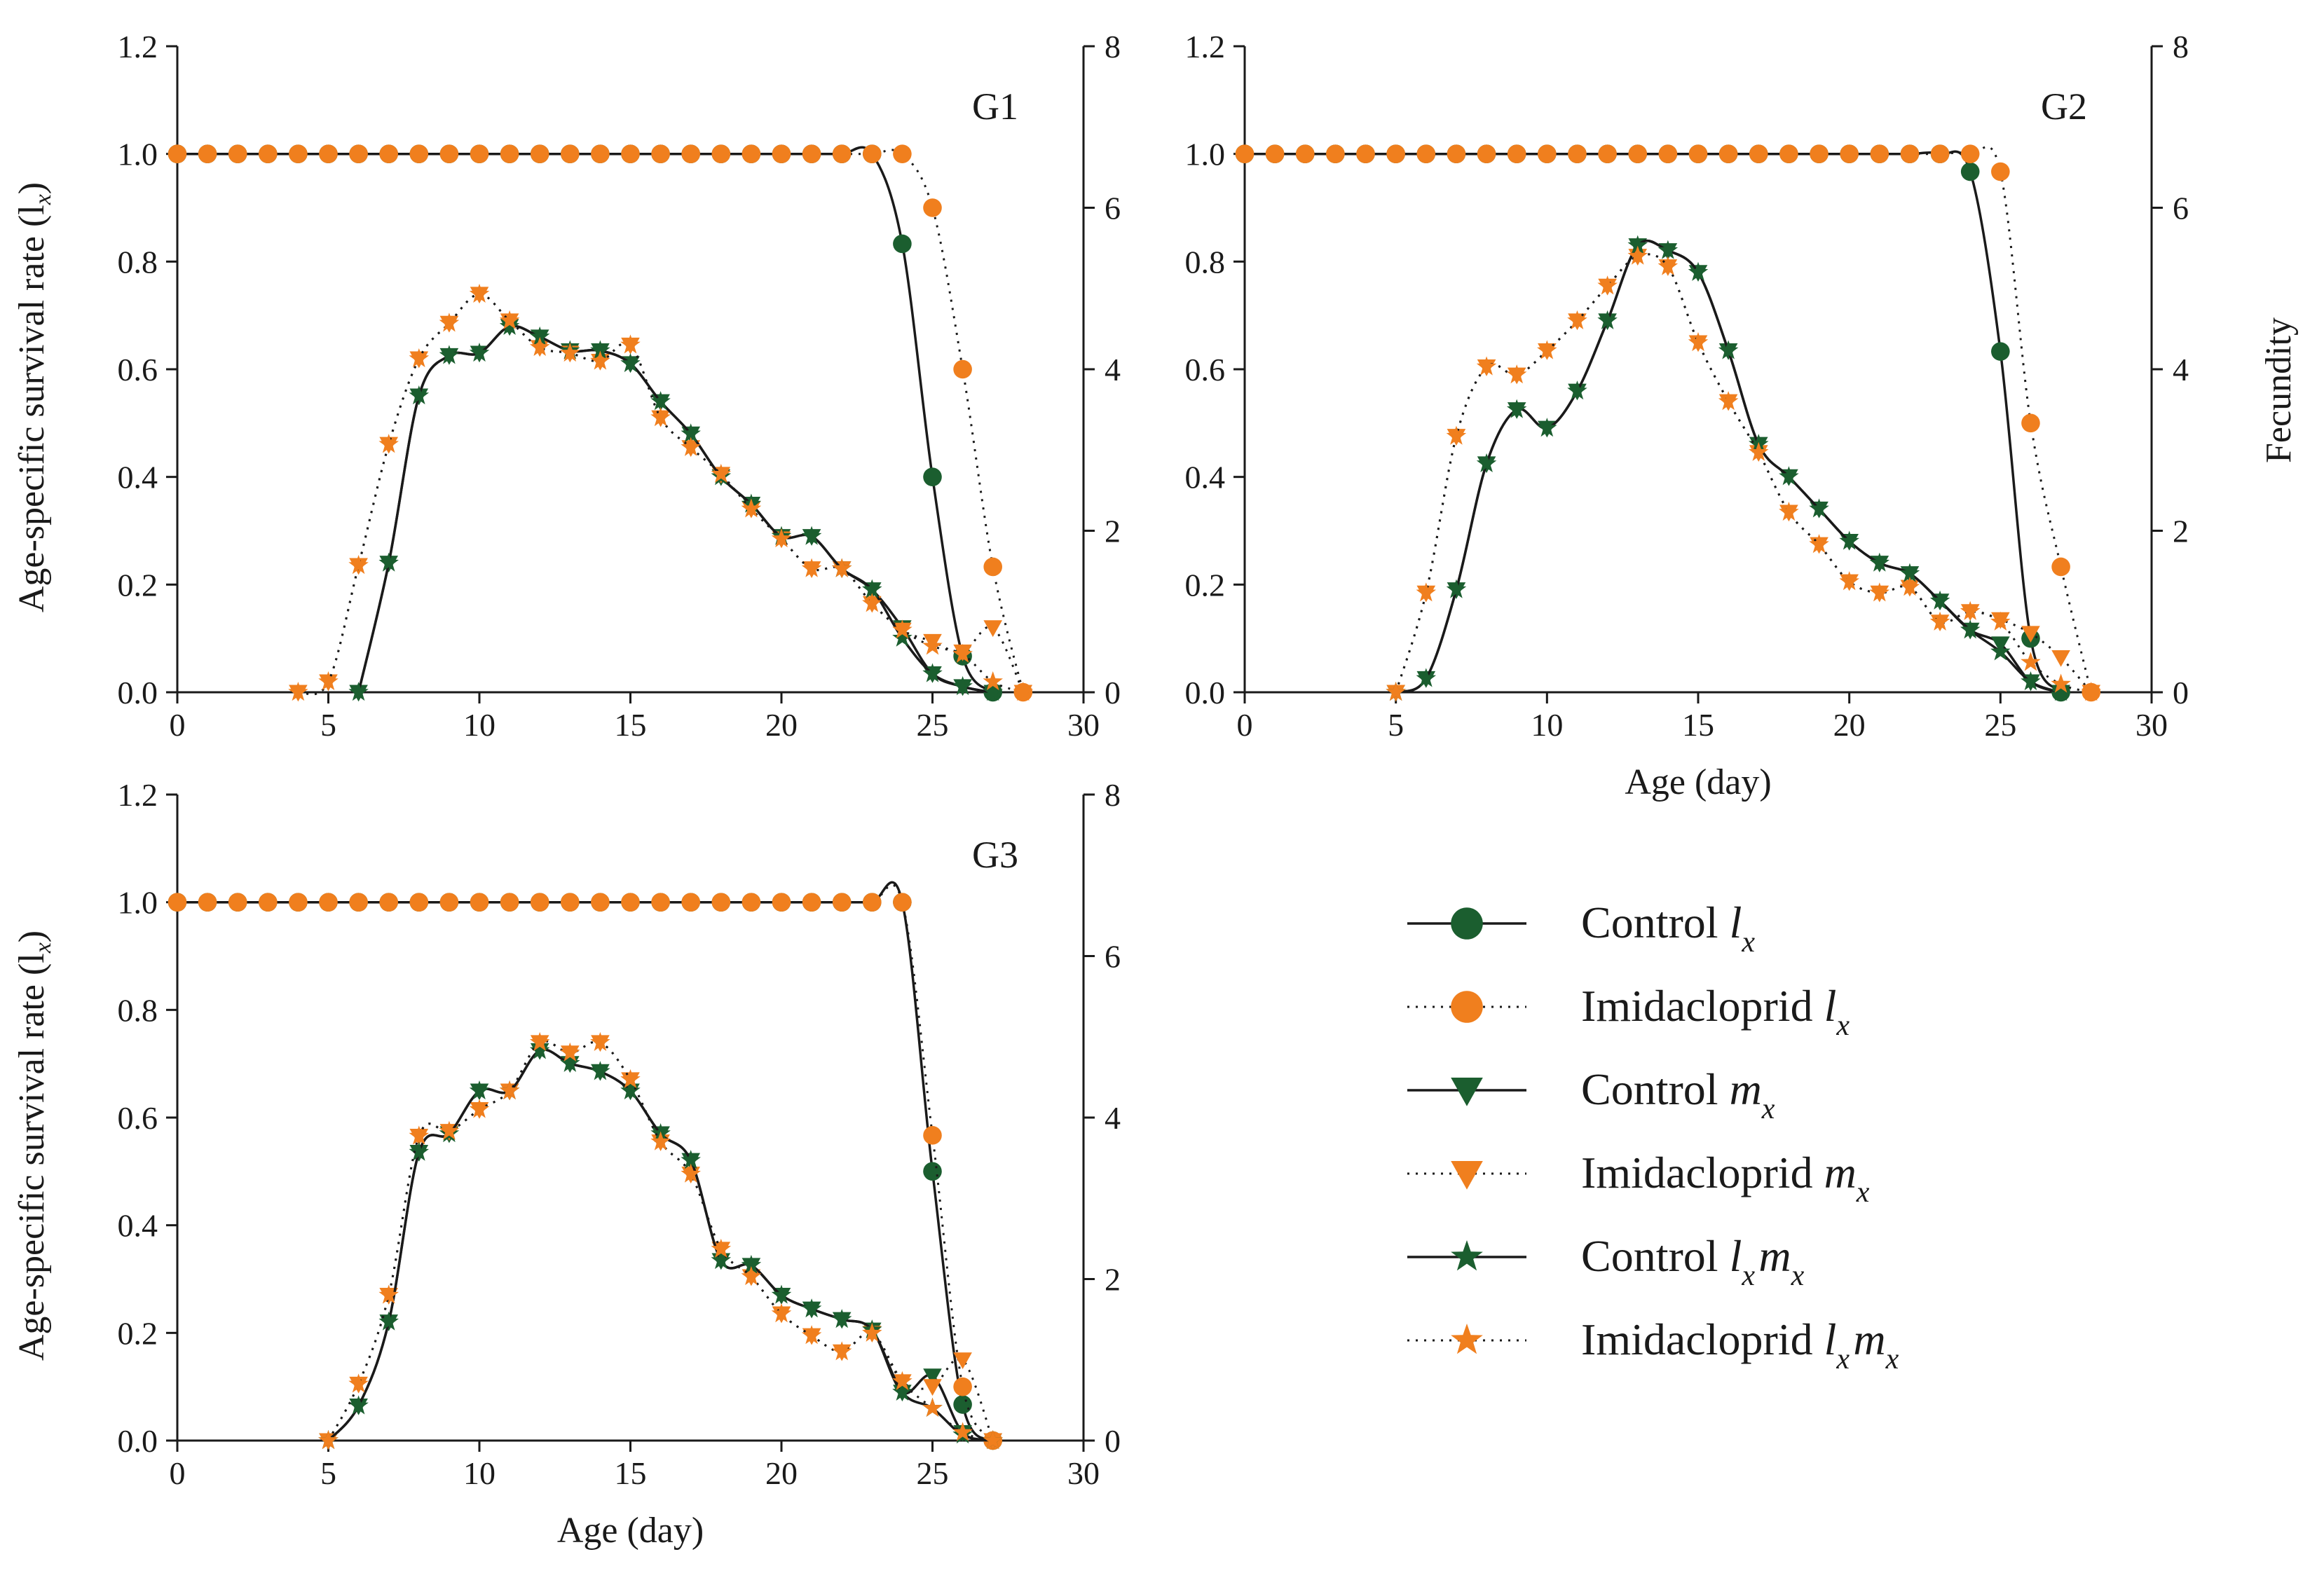 The image size is (2324, 1573). I want to click on y-right-tick-label: 0, so click(2181, 692).